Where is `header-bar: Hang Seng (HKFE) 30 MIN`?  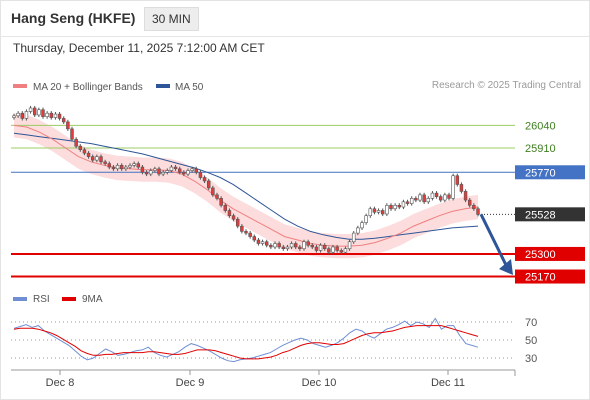
header-bar: Hang Seng (HKFE) 30 MIN is located at coordinates (295, 18).